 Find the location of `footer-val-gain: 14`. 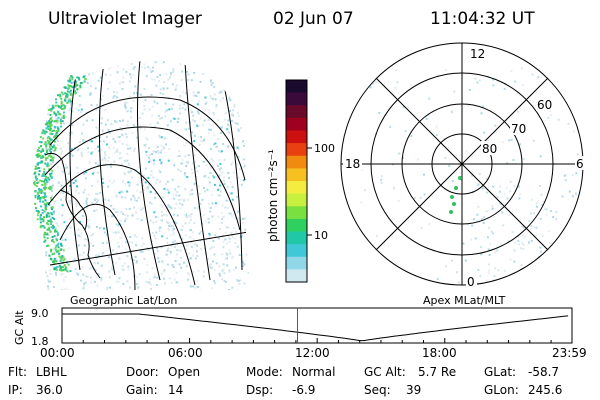

footer-val-gain: 14 is located at coordinates (175, 390).